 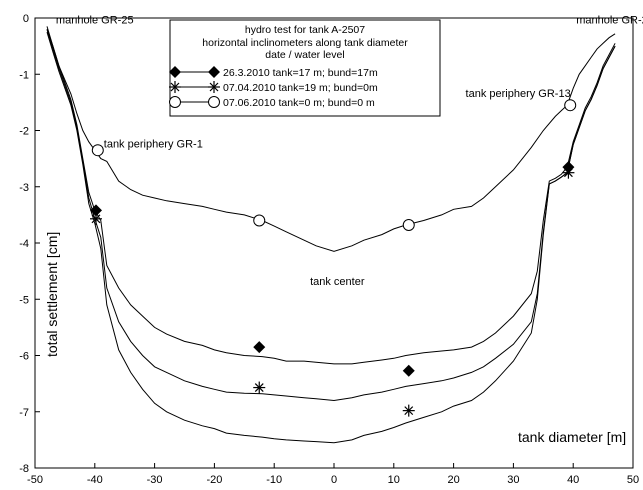 I want to click on y-tick-label: -8, so click(x=24, y=469).